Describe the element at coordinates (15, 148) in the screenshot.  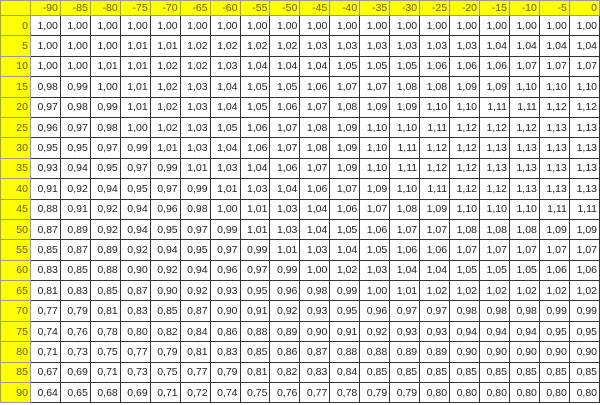
I see `row-header: 30` at that location.